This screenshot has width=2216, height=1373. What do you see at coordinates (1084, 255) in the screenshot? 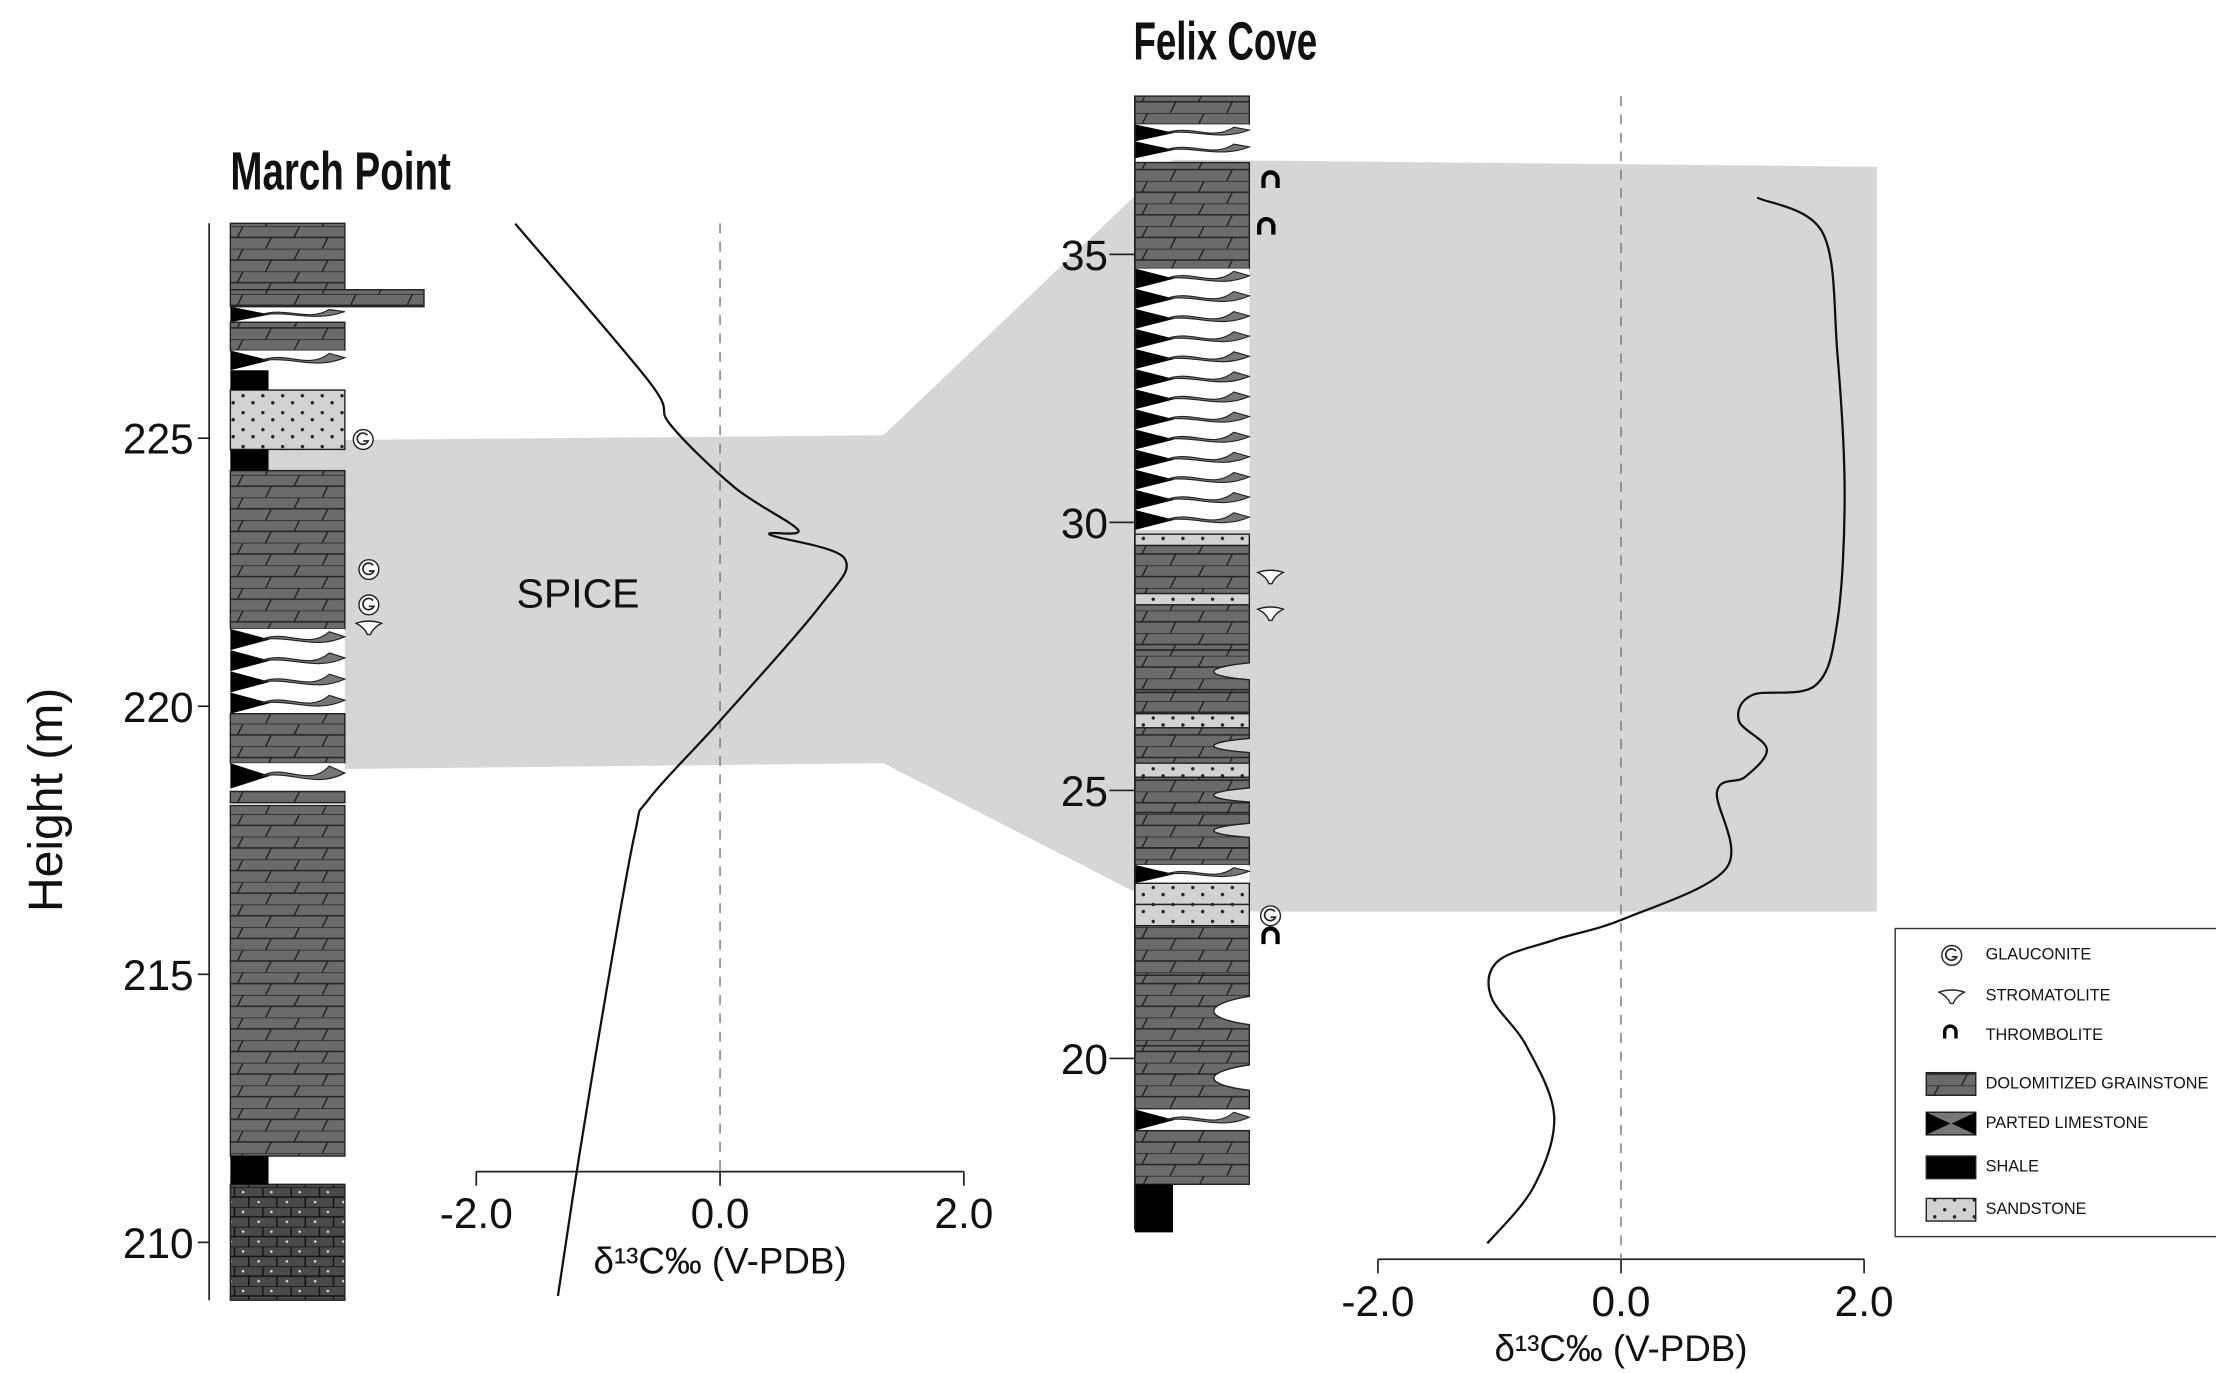
I see `y-tick-label: 35` at bounding box center [1084, 255].